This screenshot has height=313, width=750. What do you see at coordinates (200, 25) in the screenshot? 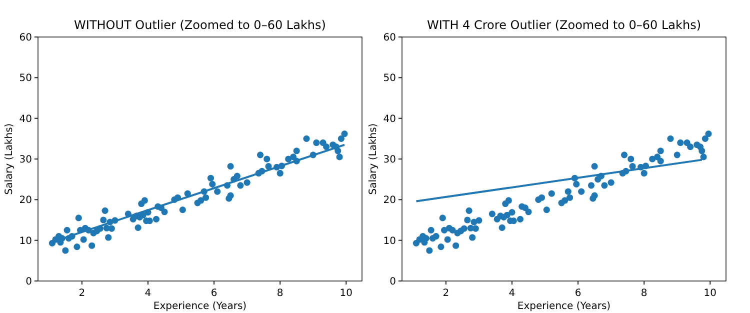
I see `chart-title: WITHOUT Outlier (Zoomed to 0–60 Lakhs)` at bounding box center [200, 25].